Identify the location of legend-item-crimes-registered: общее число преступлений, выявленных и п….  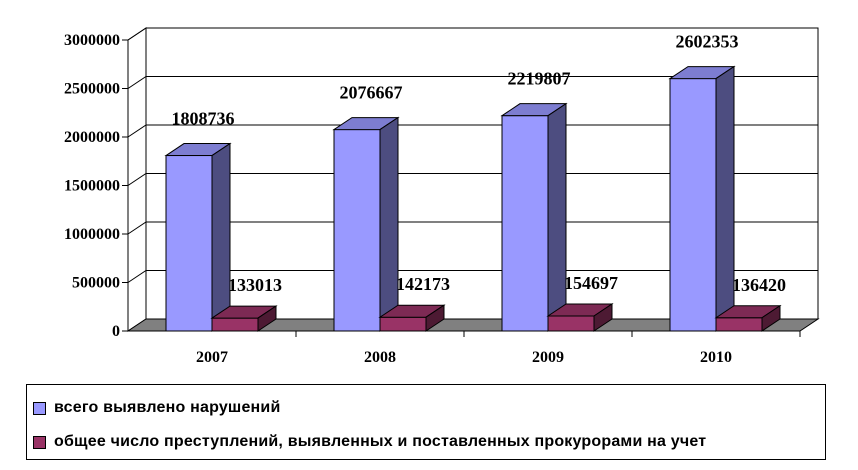
(369, 442).